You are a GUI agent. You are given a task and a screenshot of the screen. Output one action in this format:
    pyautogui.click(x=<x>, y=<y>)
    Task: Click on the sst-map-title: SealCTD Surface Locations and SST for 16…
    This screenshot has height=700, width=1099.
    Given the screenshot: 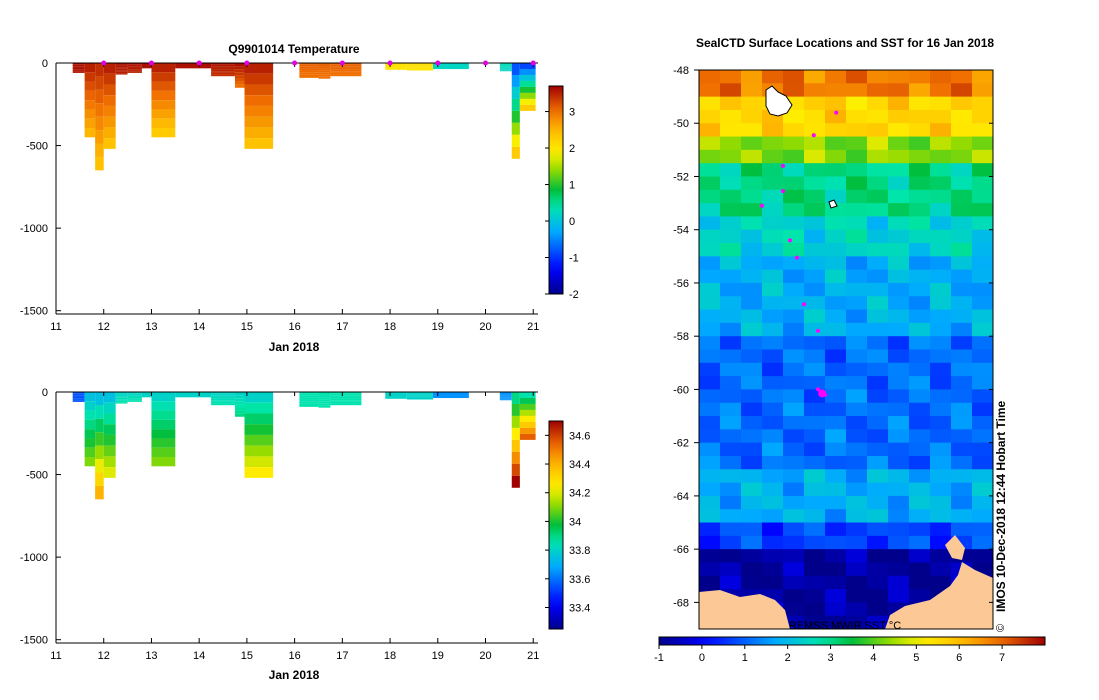 What is the action you would take?
    pyautogui.click(x=845, y=43)
    